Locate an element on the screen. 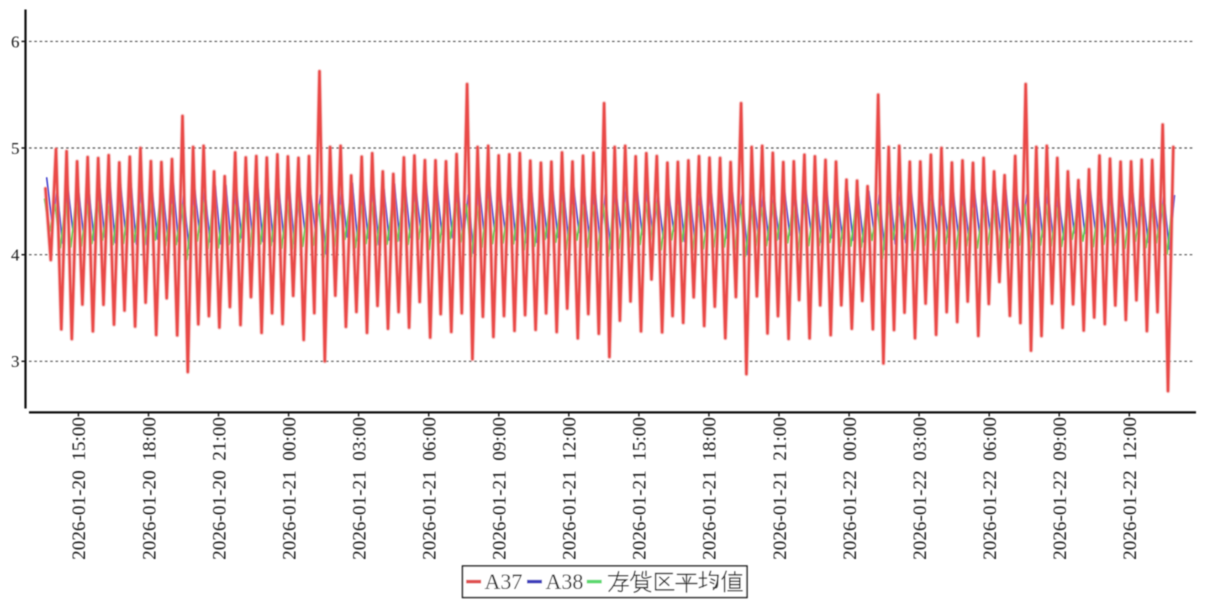 Image resolution: width=1207 pixels, height=600 pixels. svg-text: 6 is located at coordinates (15, 41).